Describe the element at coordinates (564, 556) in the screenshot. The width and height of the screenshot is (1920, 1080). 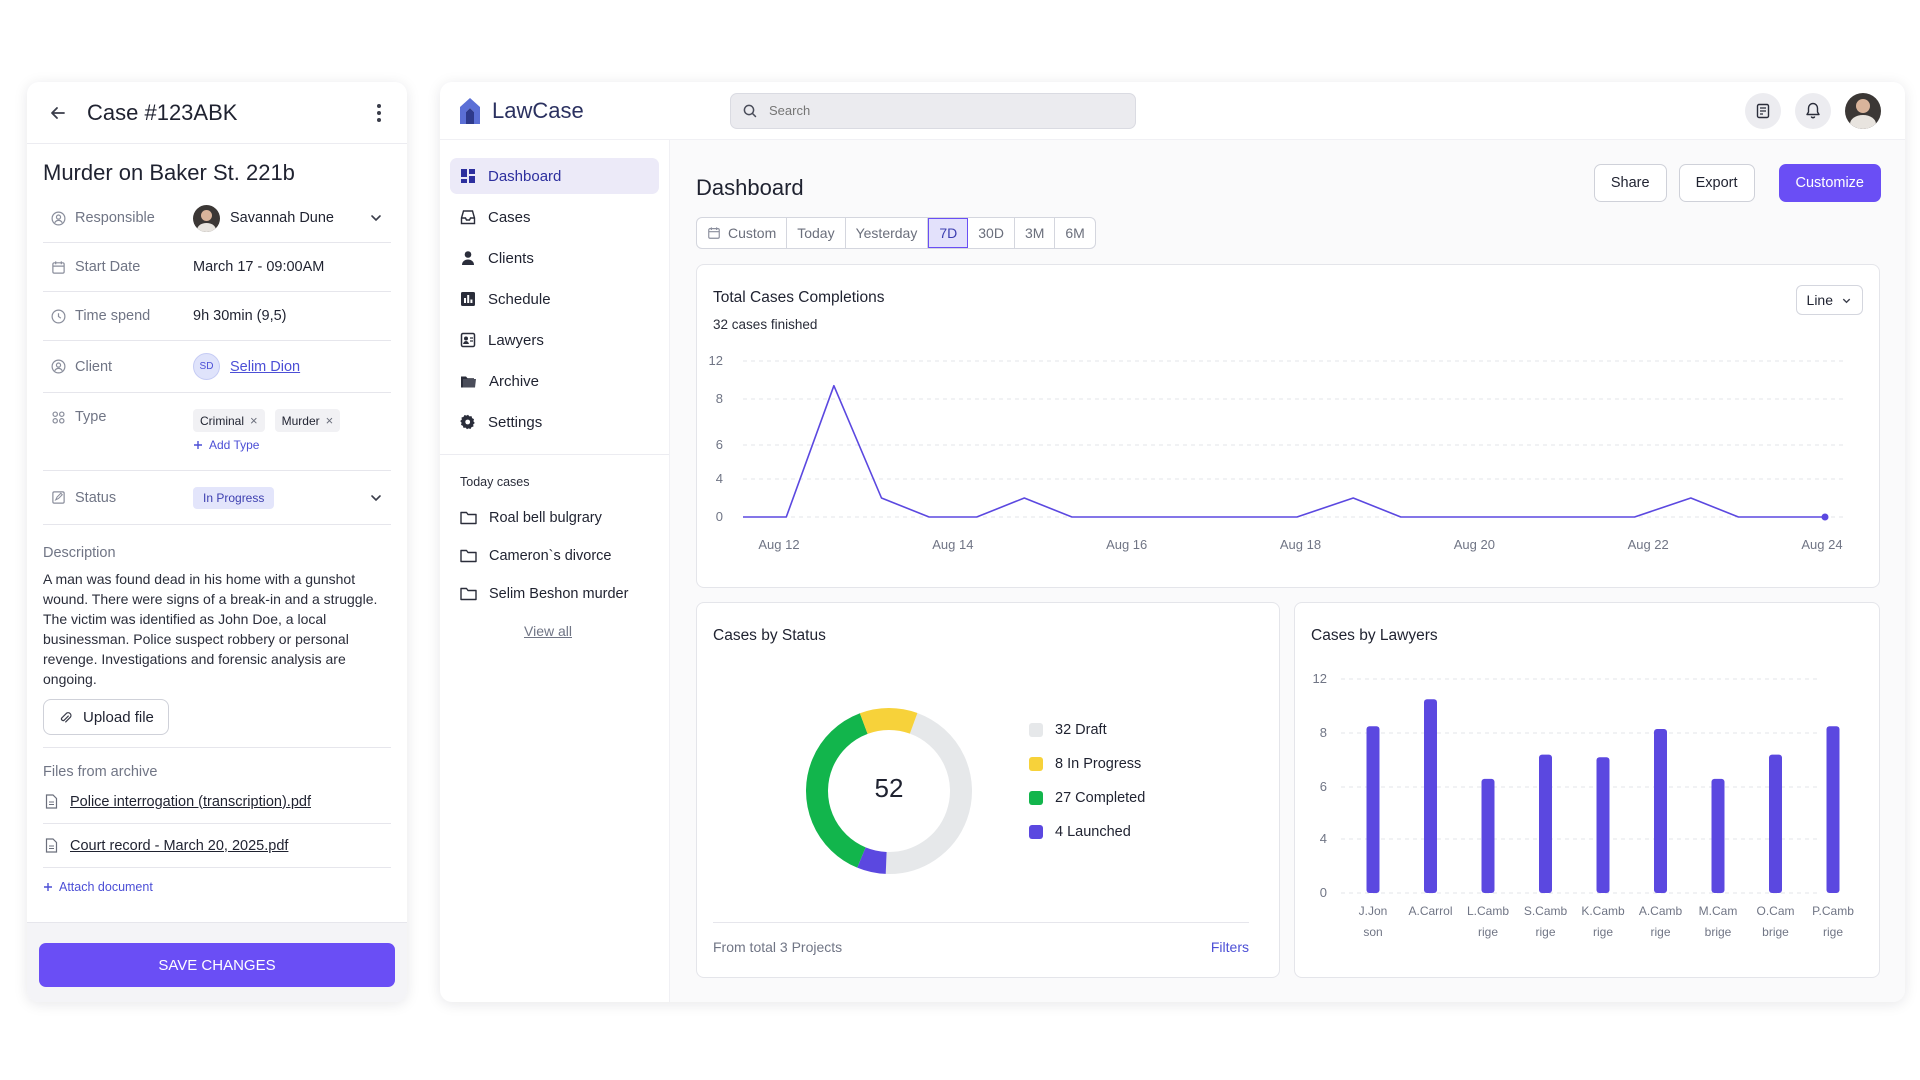
I see `today-case-item: Cameron`s divorce` at that location.